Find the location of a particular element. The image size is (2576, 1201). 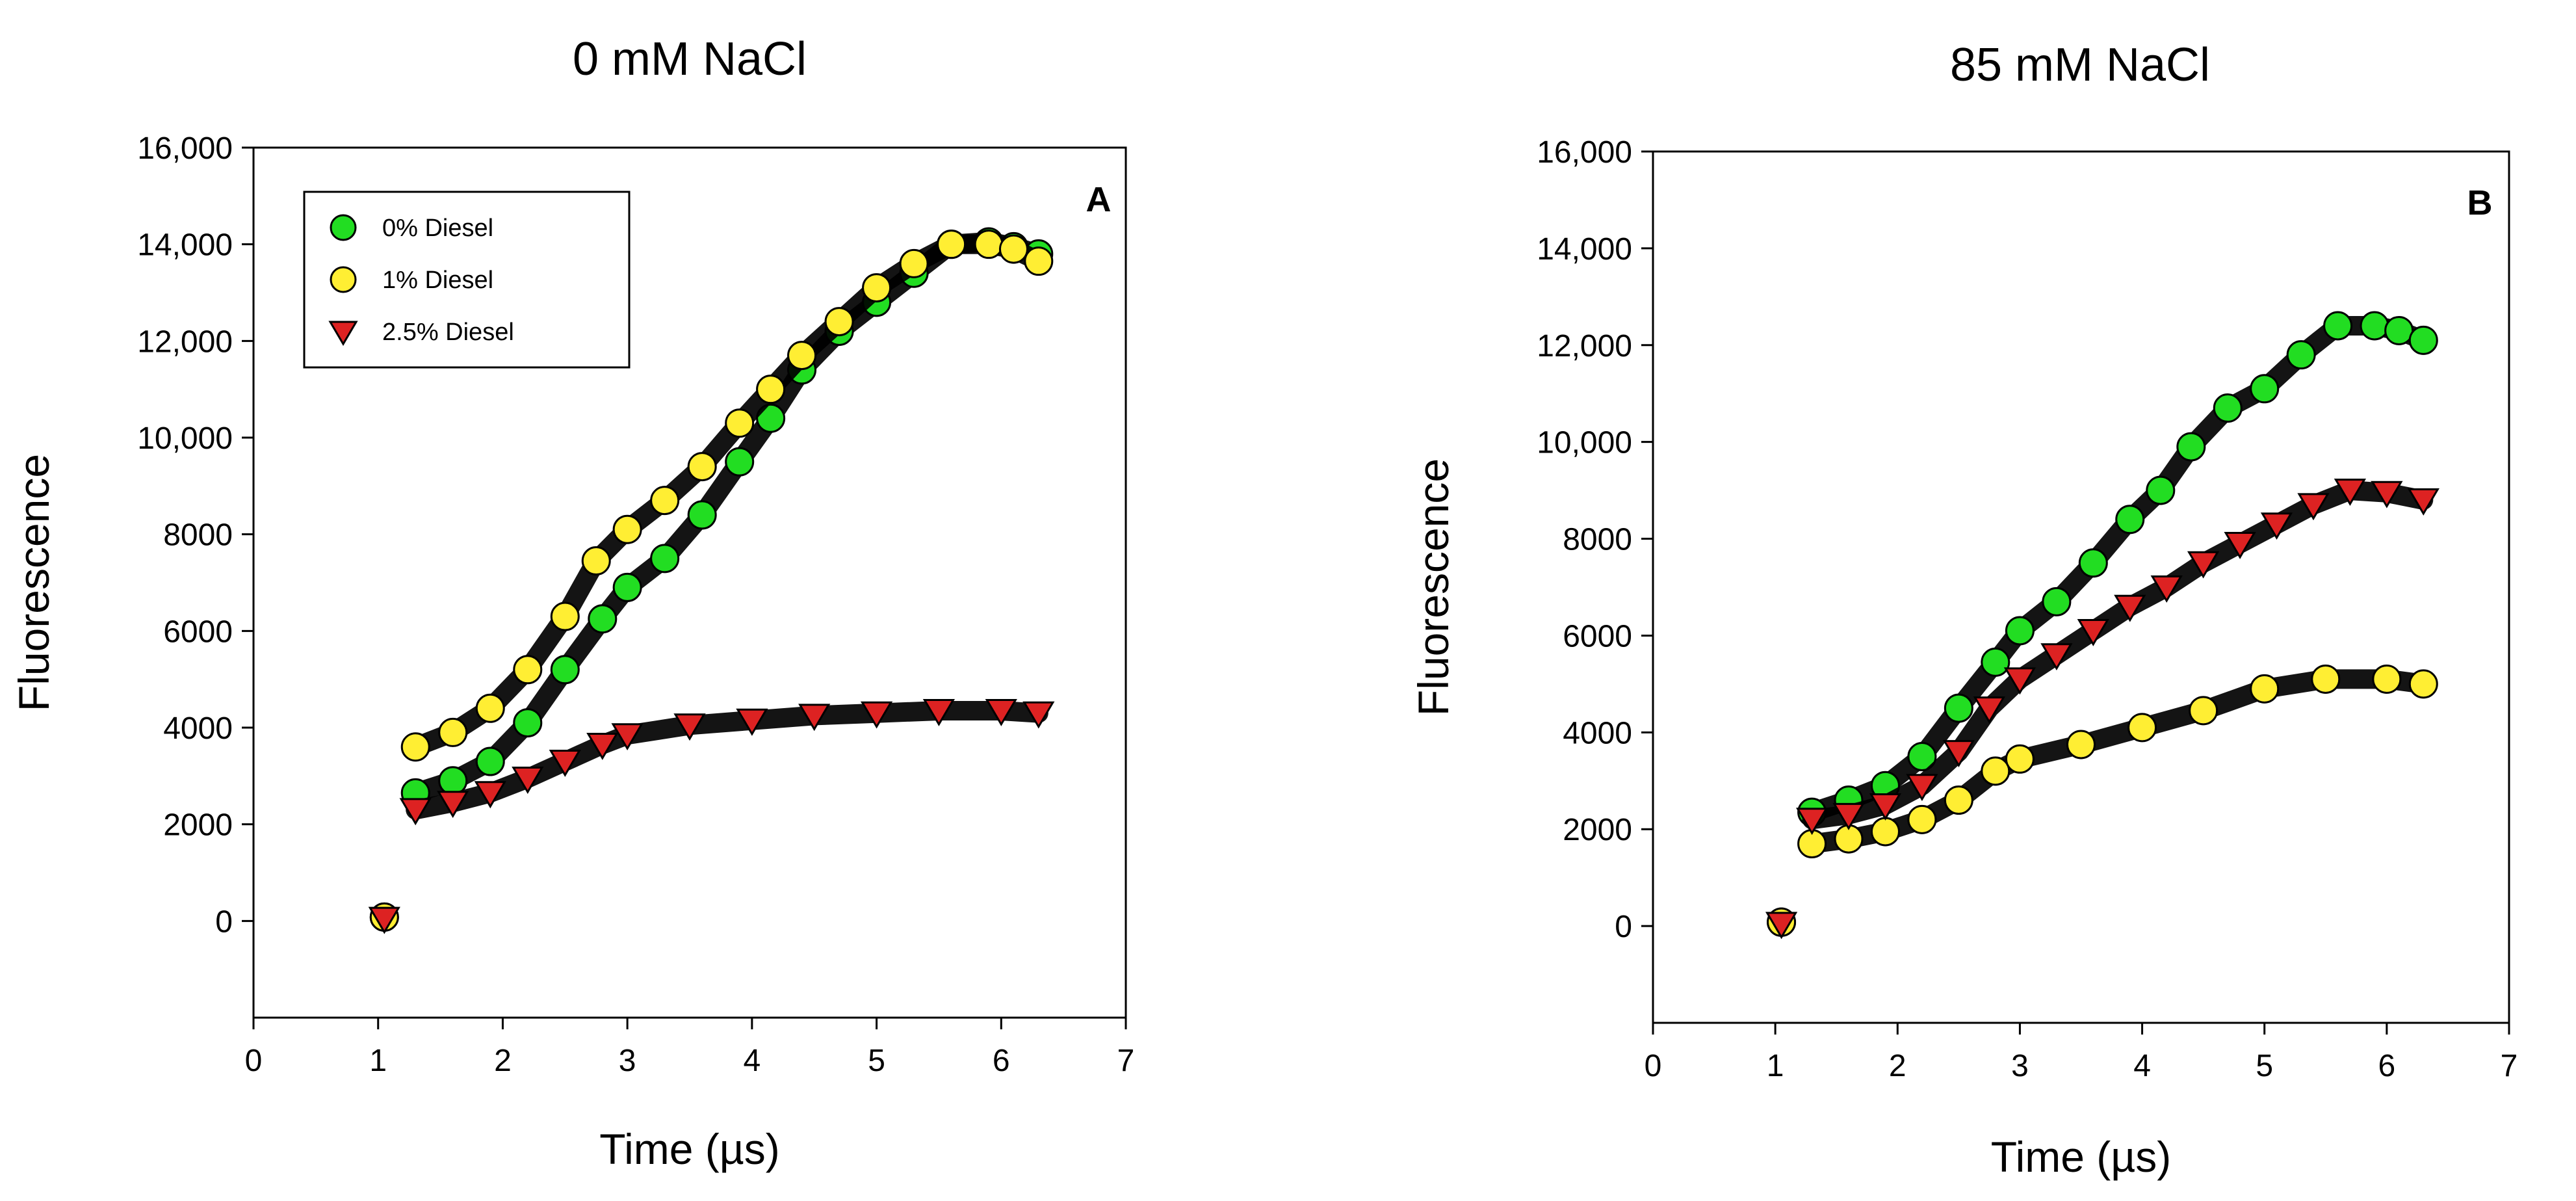

panel-letter: B is located at coordinates (2480, 202).